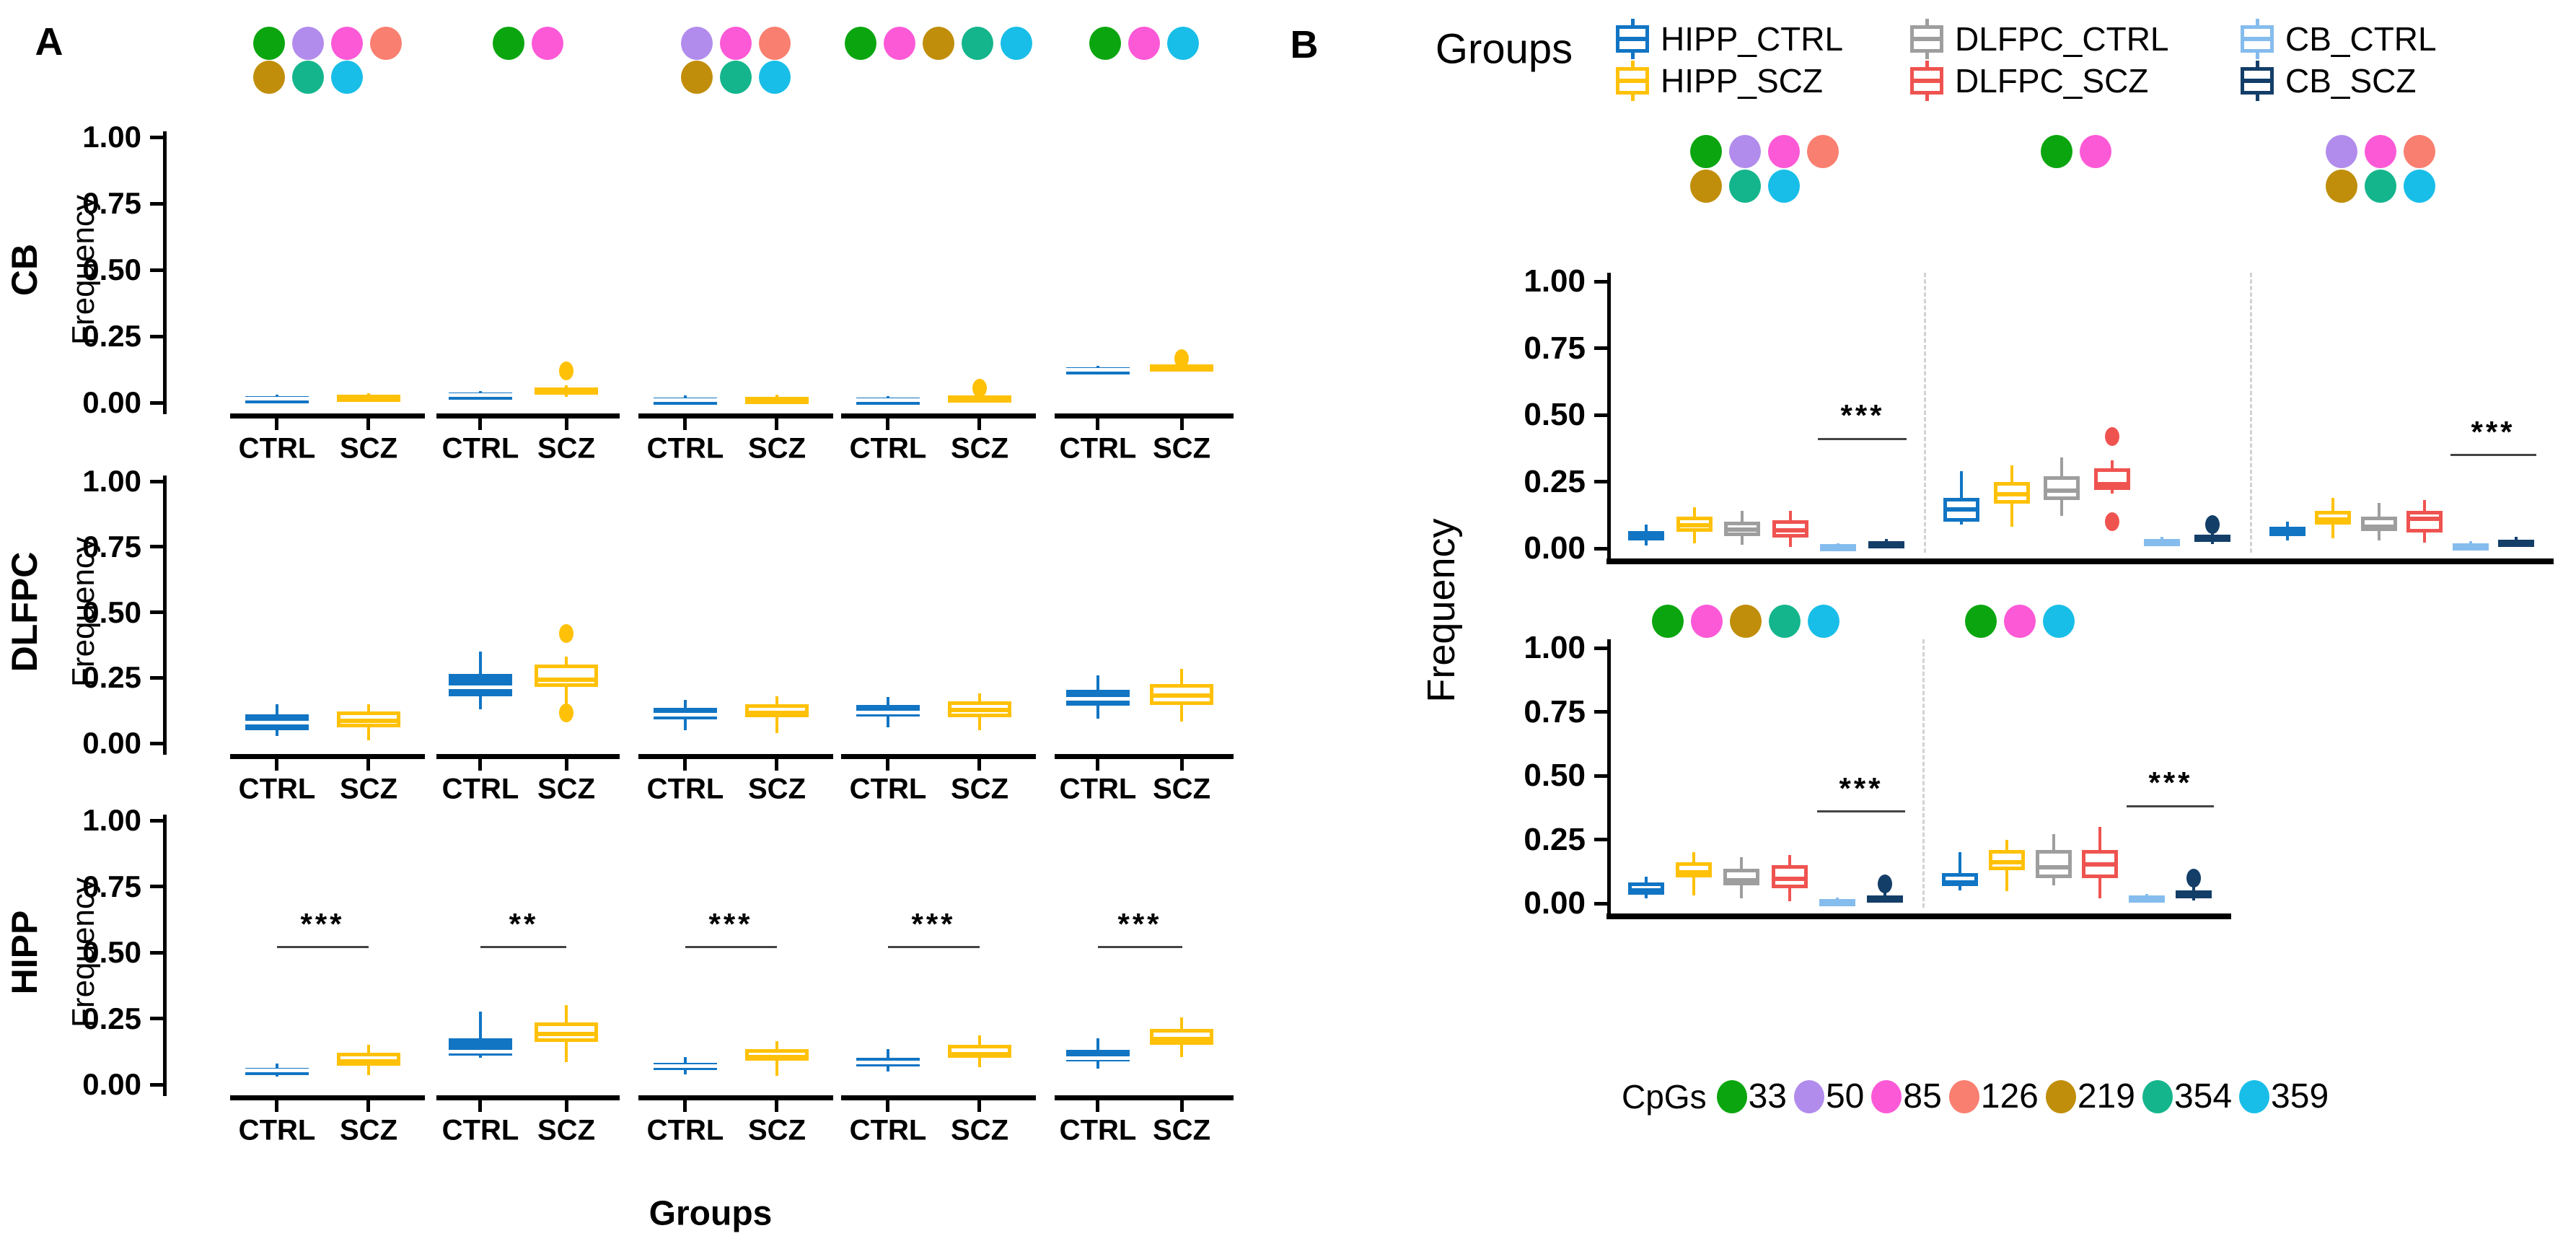  What do you see at coordinates (111, 743) in the screenshot?
I see `y-tick-label: 0.00` at bounding box center [111, 743].